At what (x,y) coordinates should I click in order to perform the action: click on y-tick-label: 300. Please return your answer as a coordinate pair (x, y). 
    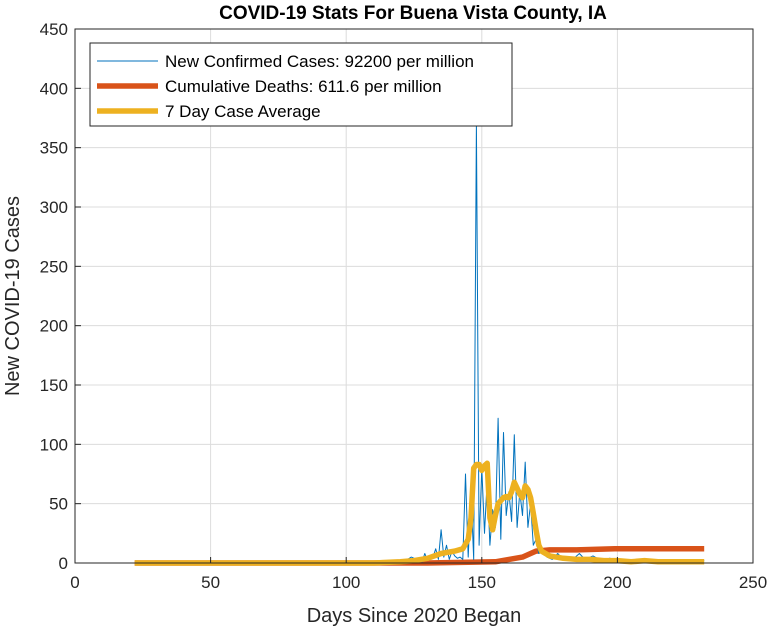
    Looking at the image, I should click on (54, 207).